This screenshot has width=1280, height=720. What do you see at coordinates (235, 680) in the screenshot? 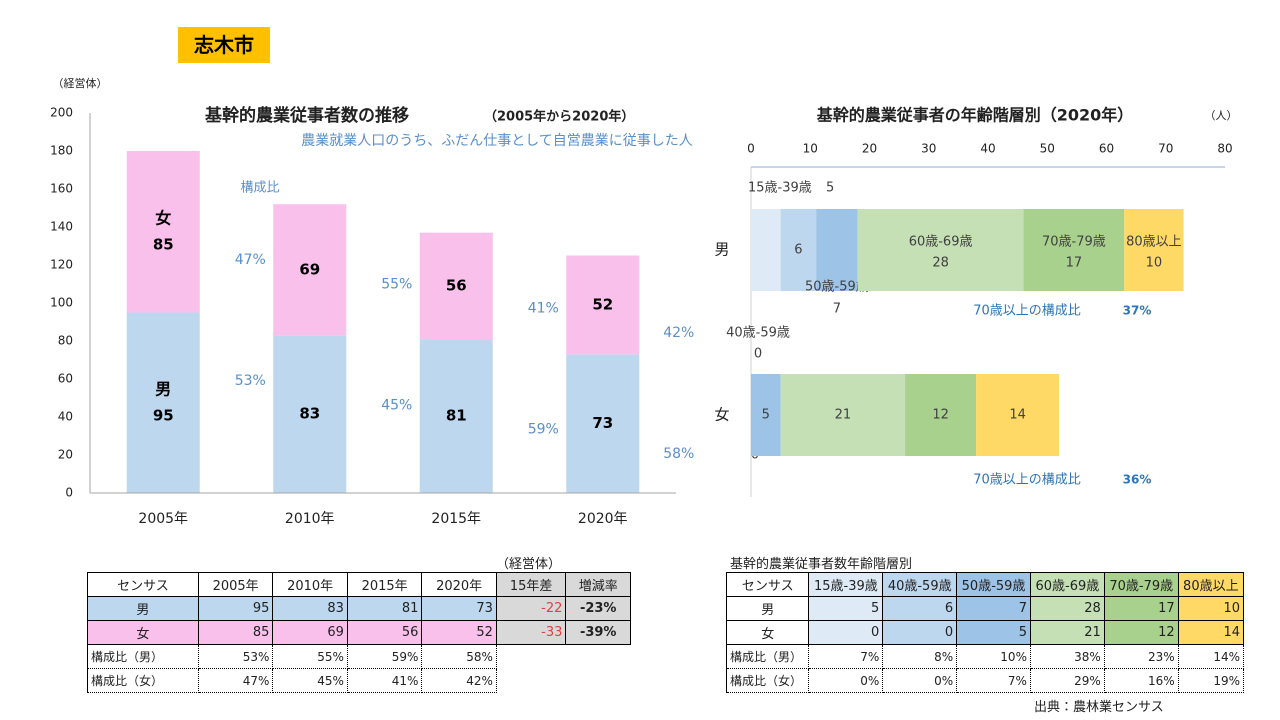
I see `table-cell: 47%` at bounding box center [235, 680].